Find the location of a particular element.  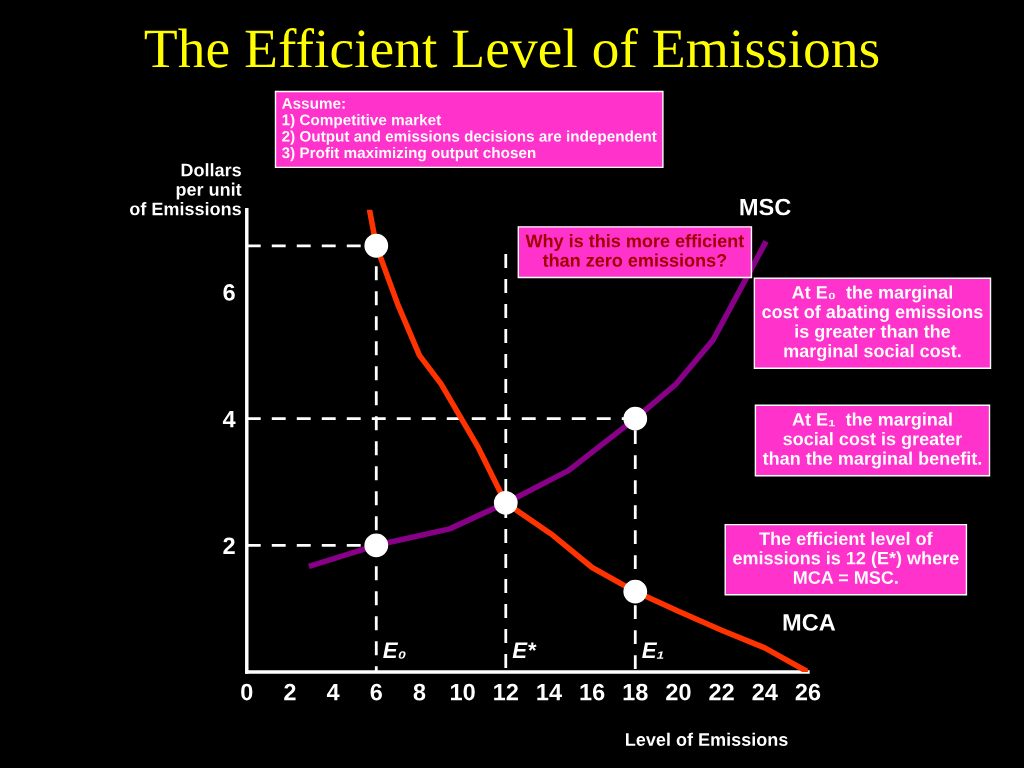

x-tick-label: 18 is located at coordinates (635, 692).